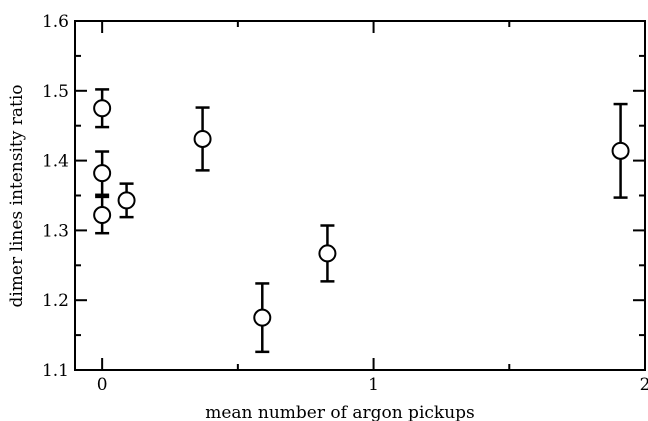  Describe the element at coordinates (55, 92) in the screenshot. I see `y-tick-label: 1.5` at that location.